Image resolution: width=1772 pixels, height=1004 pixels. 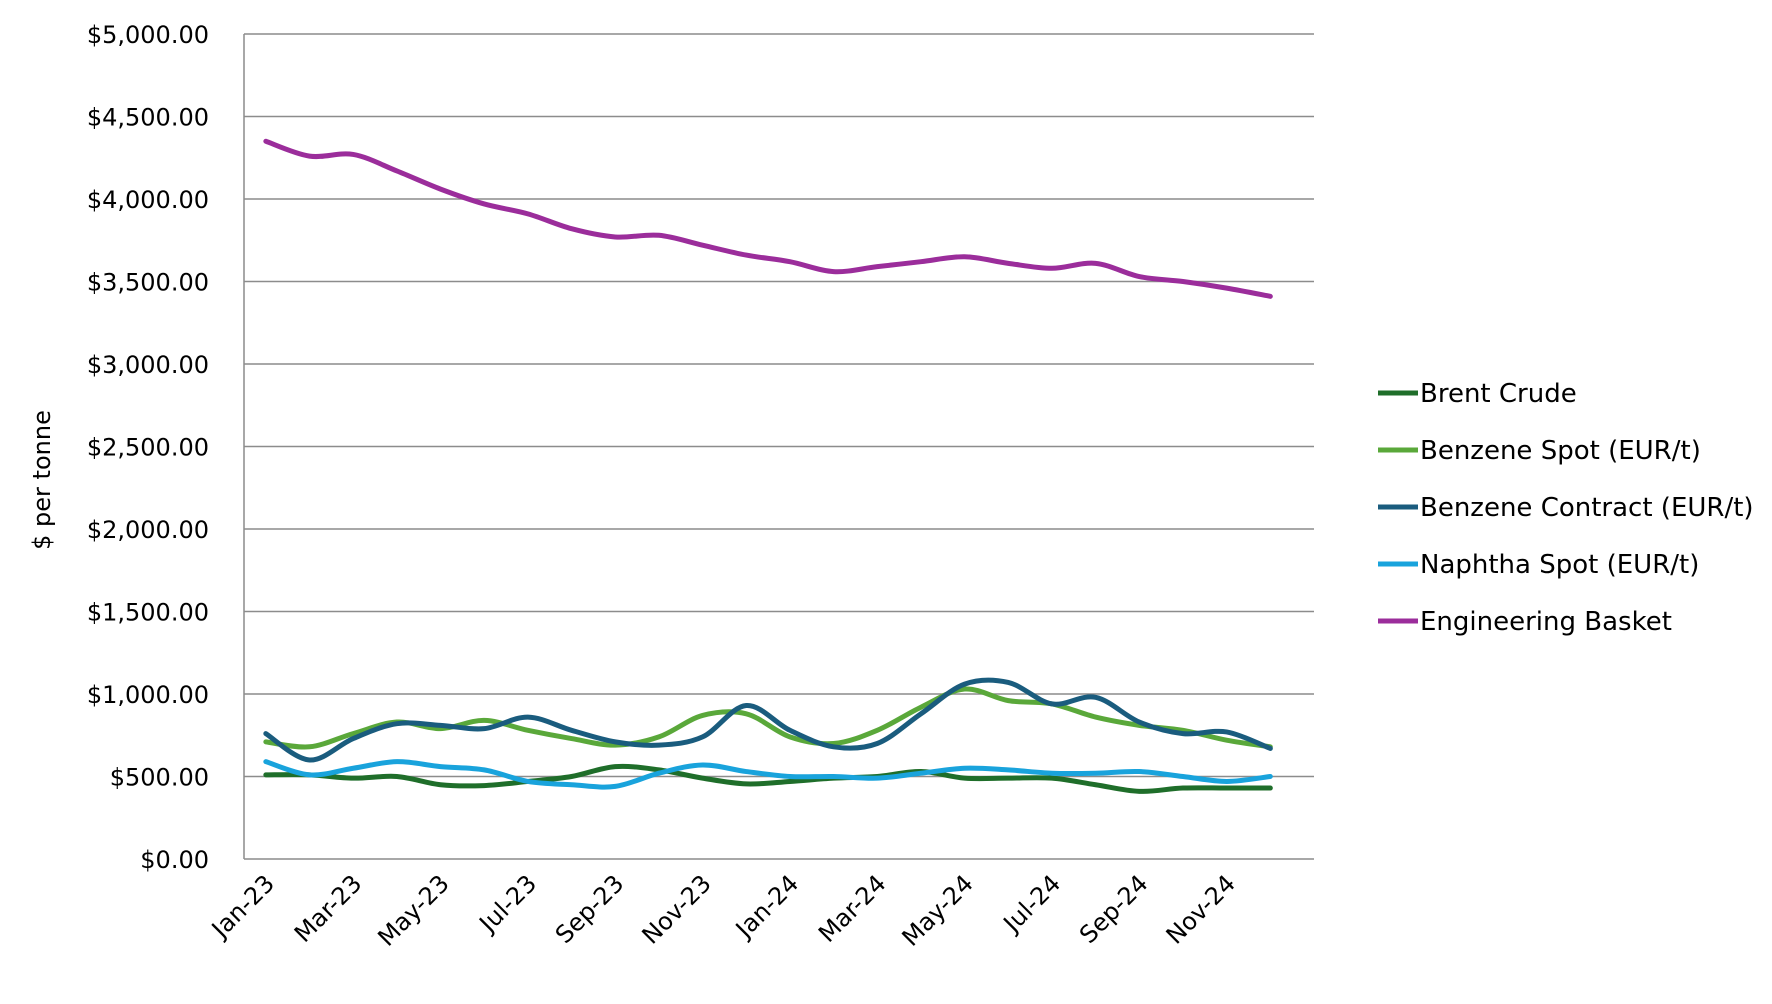 I want to click on y-axis-label: $ per tonne, so click(x=42, y=480).